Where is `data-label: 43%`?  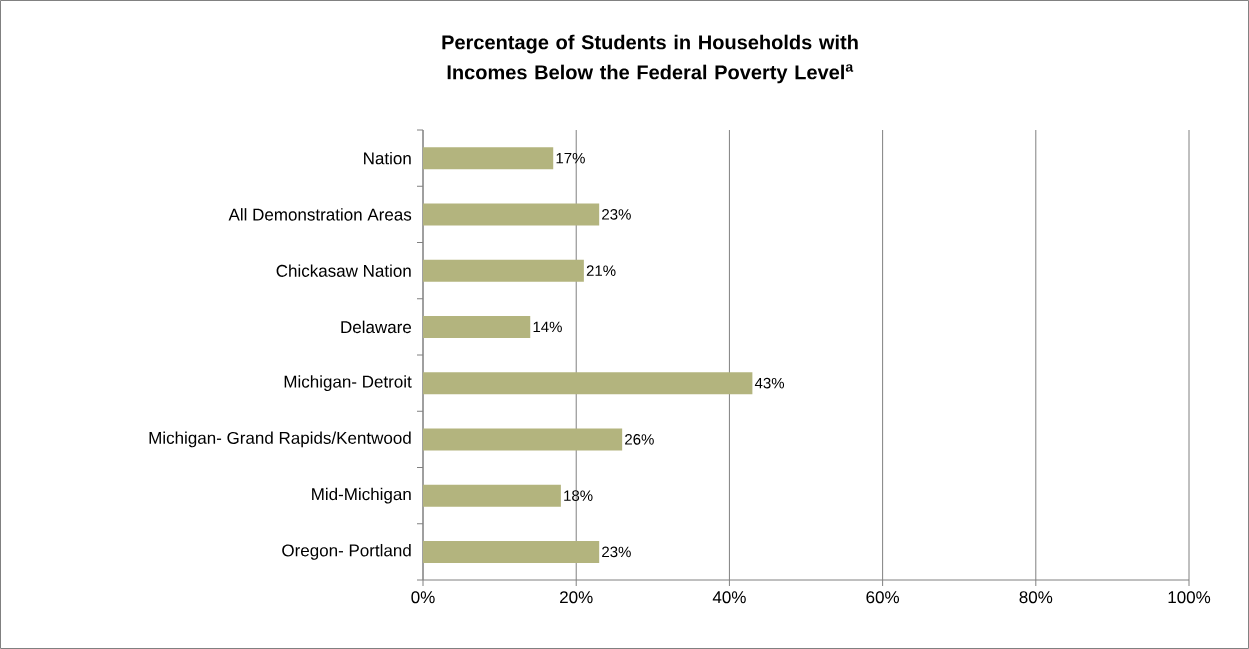
data-label: 43% is located at coordinates (769, 383).